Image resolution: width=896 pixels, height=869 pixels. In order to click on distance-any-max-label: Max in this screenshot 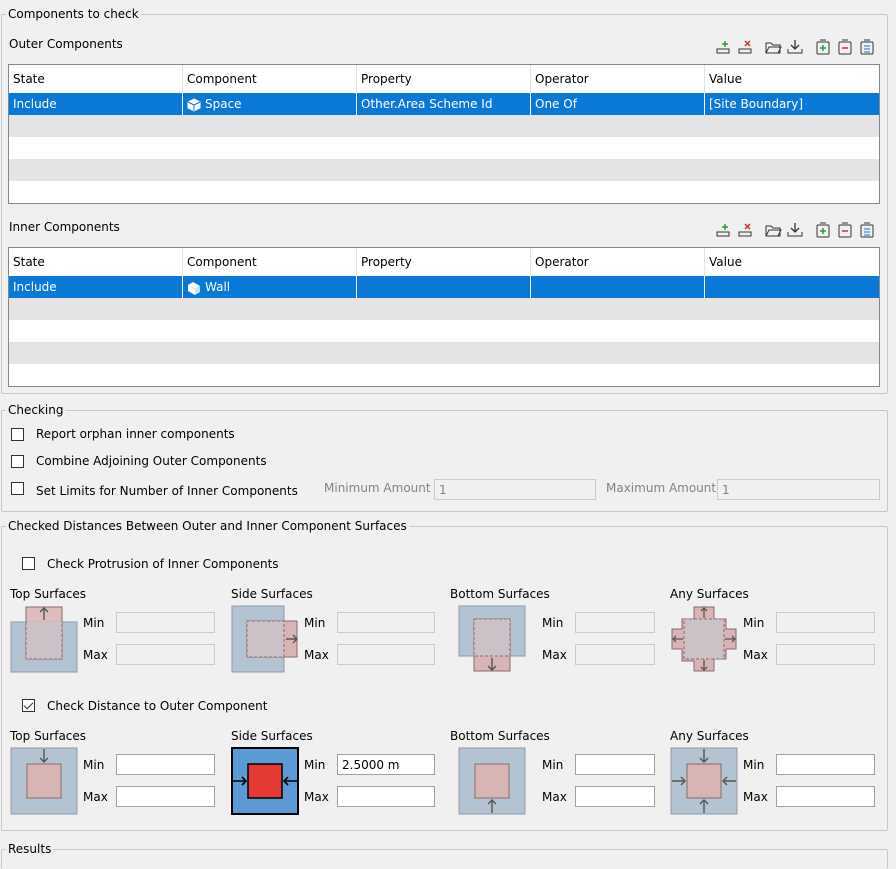, I will do `click(755, 797)`.